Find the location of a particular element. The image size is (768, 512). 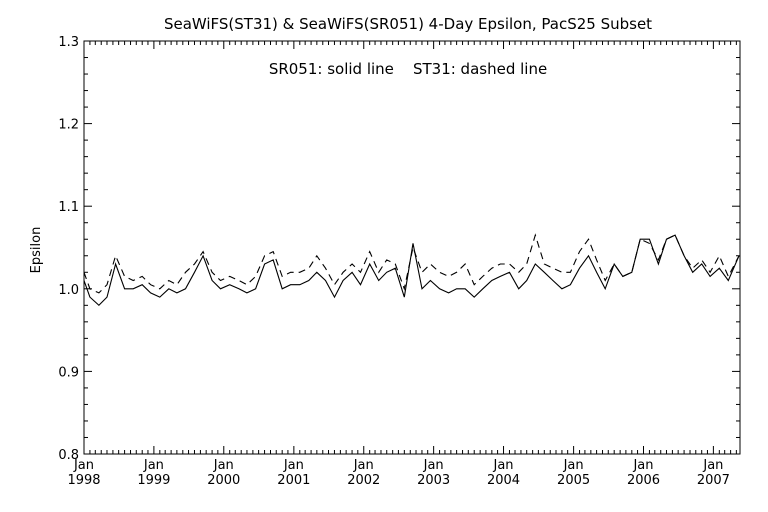

x-tick-year: 2002 is located at coordinates (363, 480).